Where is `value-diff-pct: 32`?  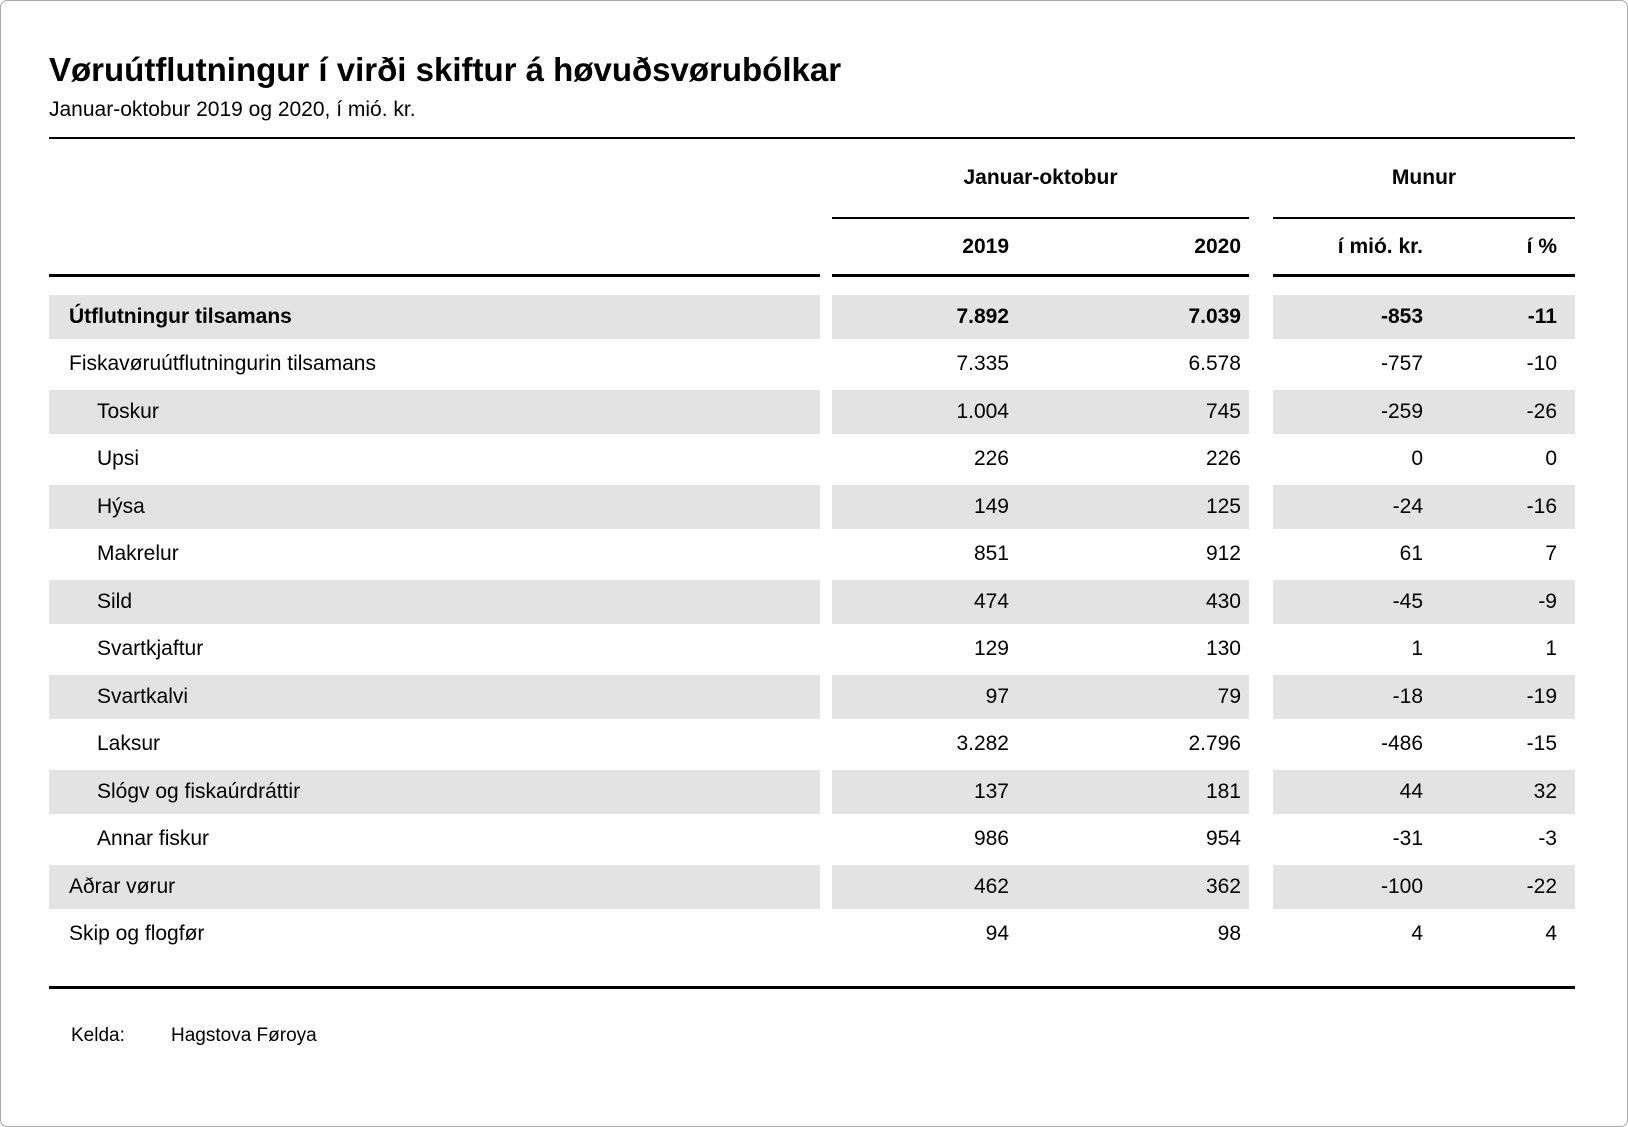 value-diff-pct: 32 is located at coordinates (1506, 792).